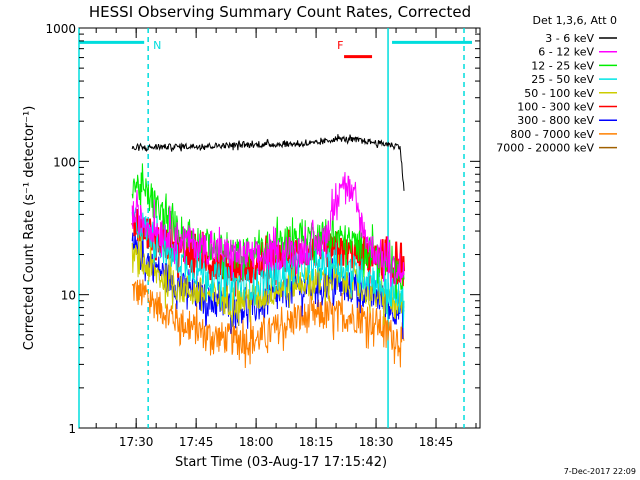 Image resolution: width=640 pixels, height=480 pixels. What do you see at coordinates (29, 228) in the screenshot?
I see `y-axis-label: Corrected Count Rate (s⁻¹ detector⁻¹)` at bounding box center [29, 228].